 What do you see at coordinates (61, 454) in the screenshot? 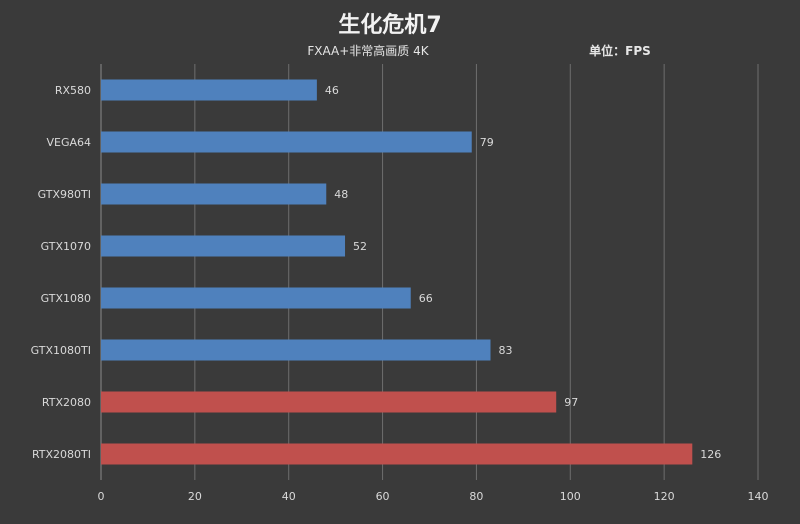
I see `category-label: RTX2080TI` at bounding box center [61, 454].